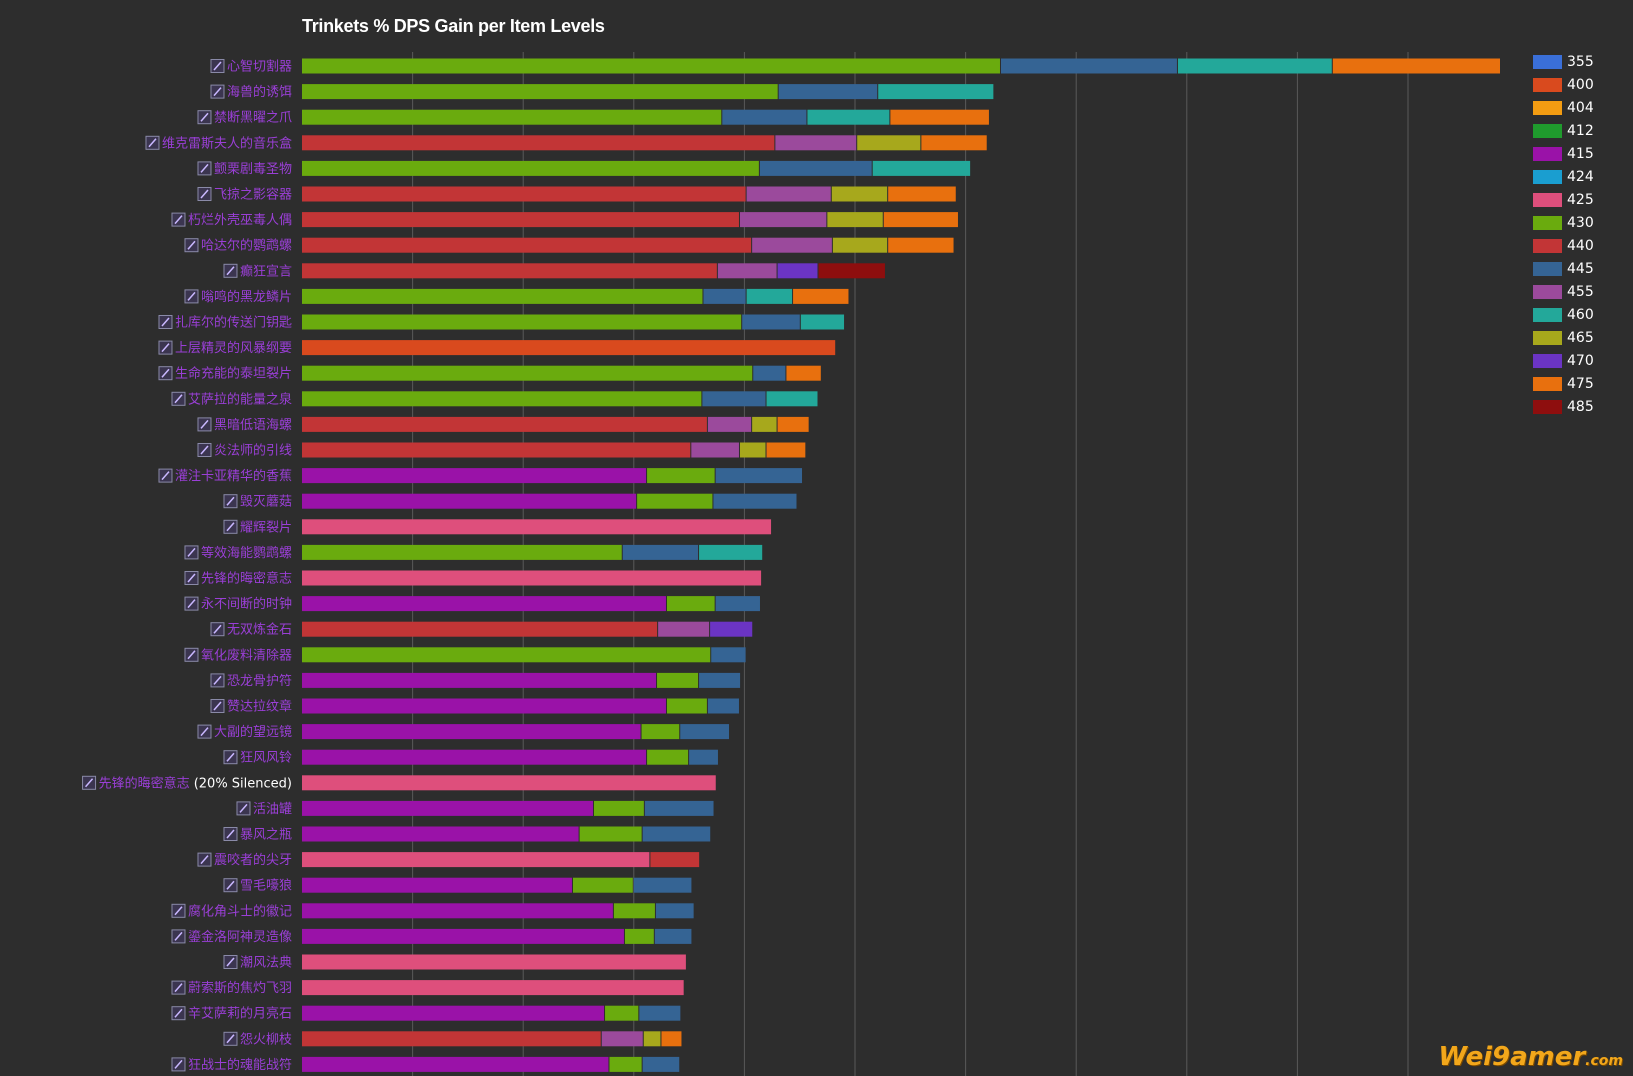 The height and width of the screenshot is (1076, 1633). Describe the element at coordinates (266, 835) in the screenshot. I see `category-label: 暴风之瓶` at that location.